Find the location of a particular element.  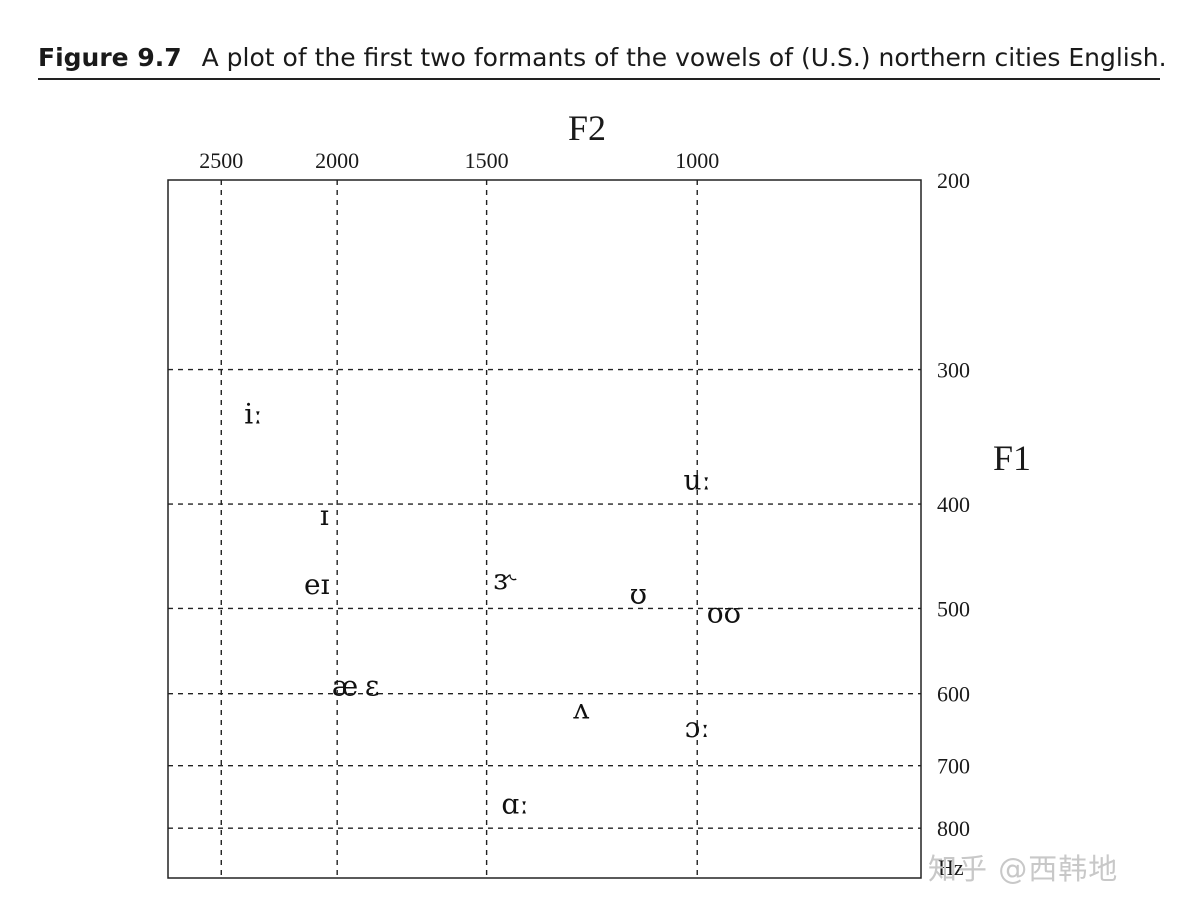

vowel-point-label: eɪ is located at coordinates (317, 584).